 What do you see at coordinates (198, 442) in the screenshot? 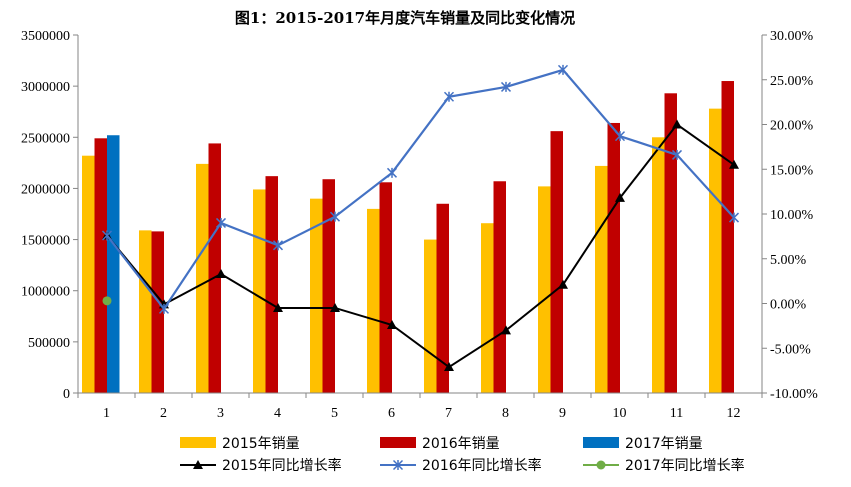
I see `legend-swatch-2015-sales` at bounding box center [198, 442].